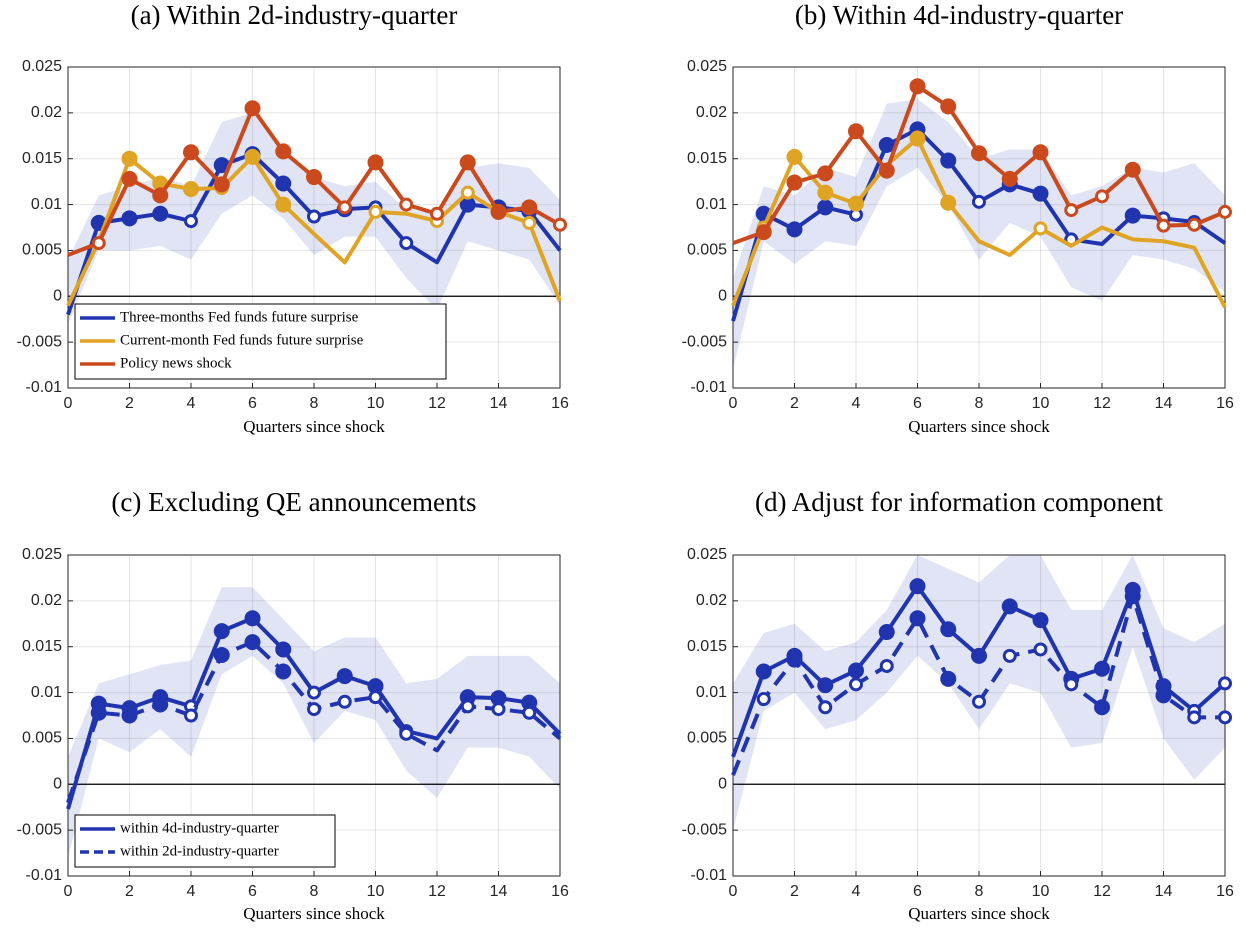 This screenshot has height=928, width=1246. I want to click on y-tick-label: -0.01, so click(44, 875).